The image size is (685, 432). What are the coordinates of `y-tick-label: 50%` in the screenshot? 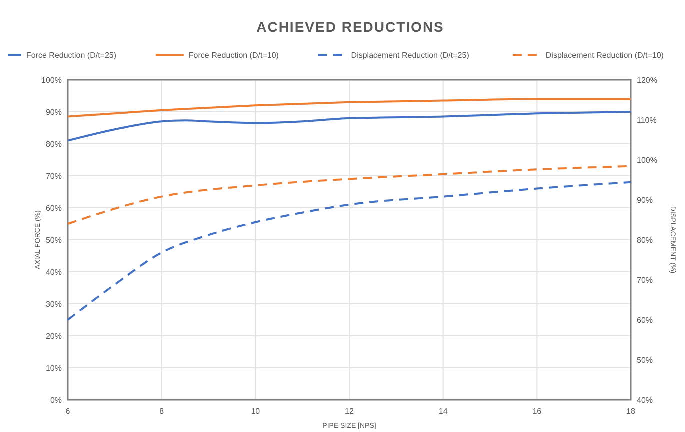 It's located at (54, 240).